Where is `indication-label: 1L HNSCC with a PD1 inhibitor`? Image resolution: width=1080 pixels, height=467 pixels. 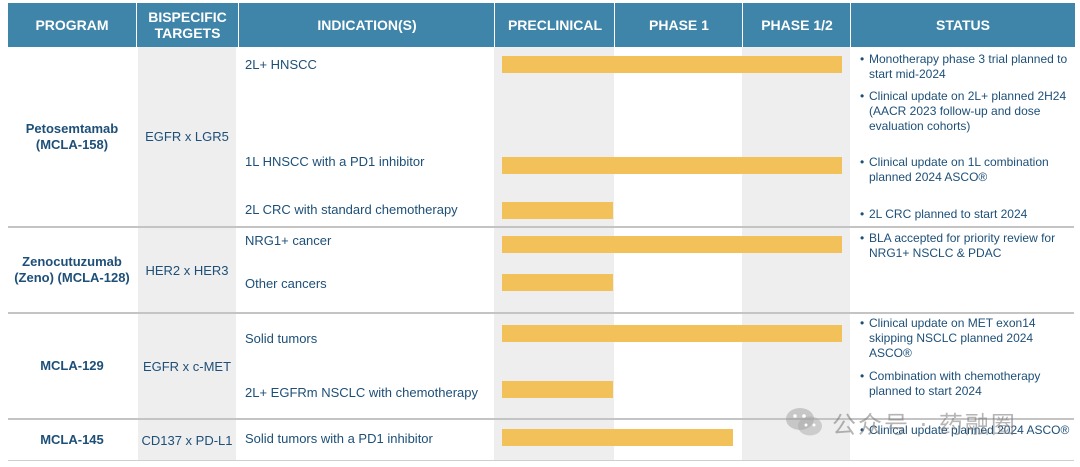
indication-label: 1L HNSCC with a PD1 inhibitor is located at coordinates (335, 161).